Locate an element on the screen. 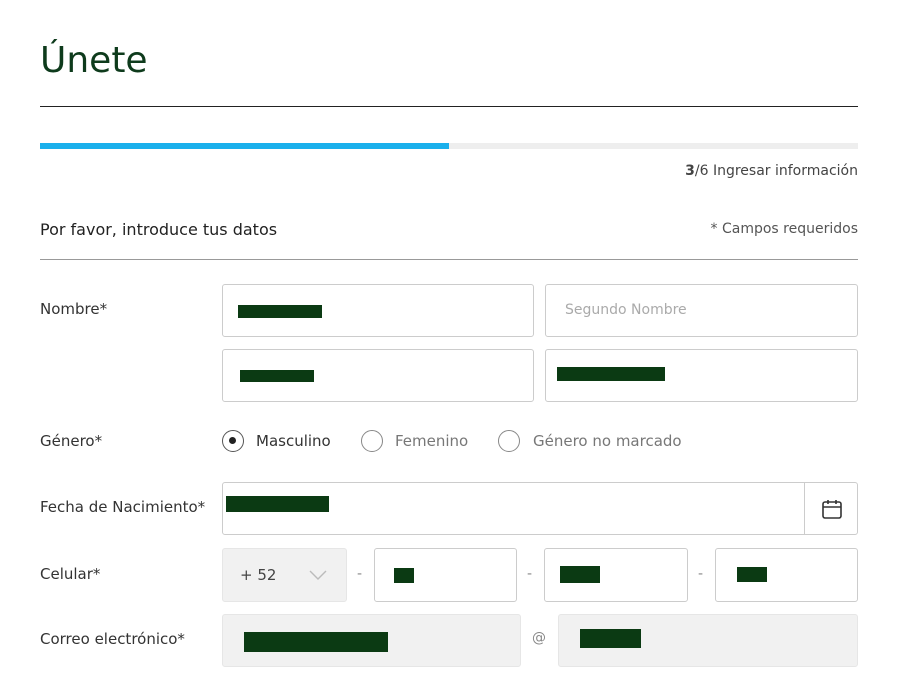 The image size is (900, 674). radio-dot is located at coordinates (232, 440).